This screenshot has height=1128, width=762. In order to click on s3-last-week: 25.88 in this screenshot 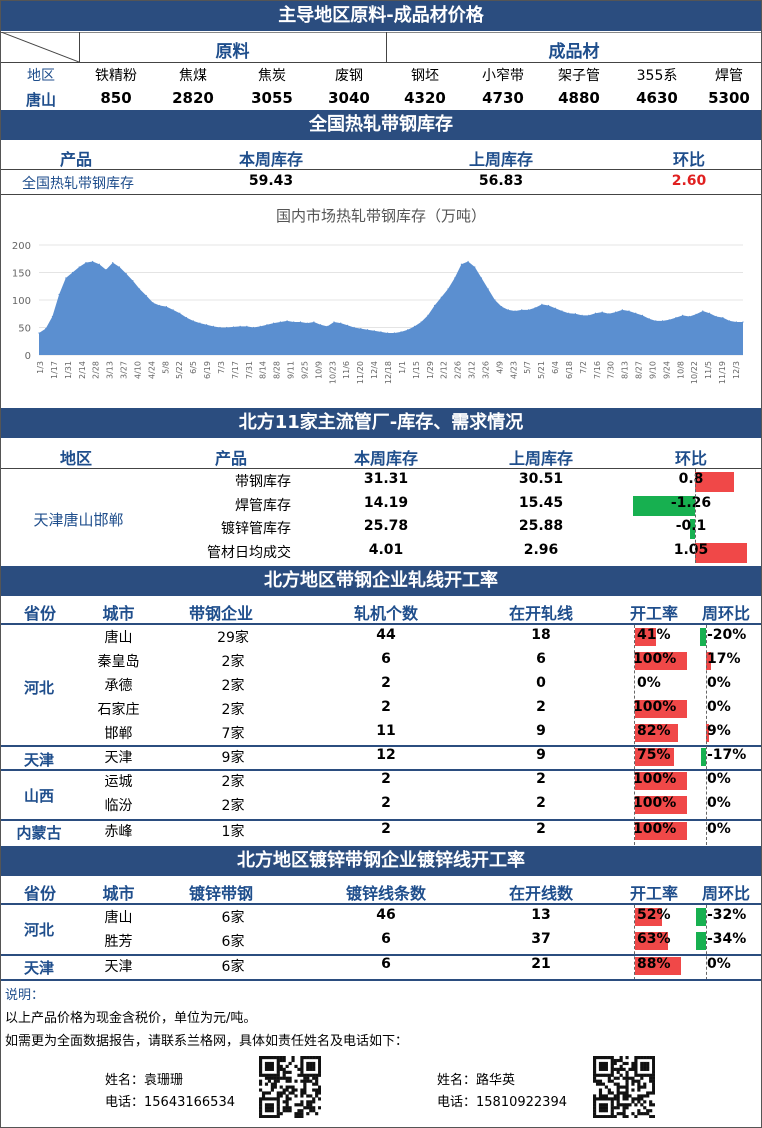, I will do `click(541, 526)`.